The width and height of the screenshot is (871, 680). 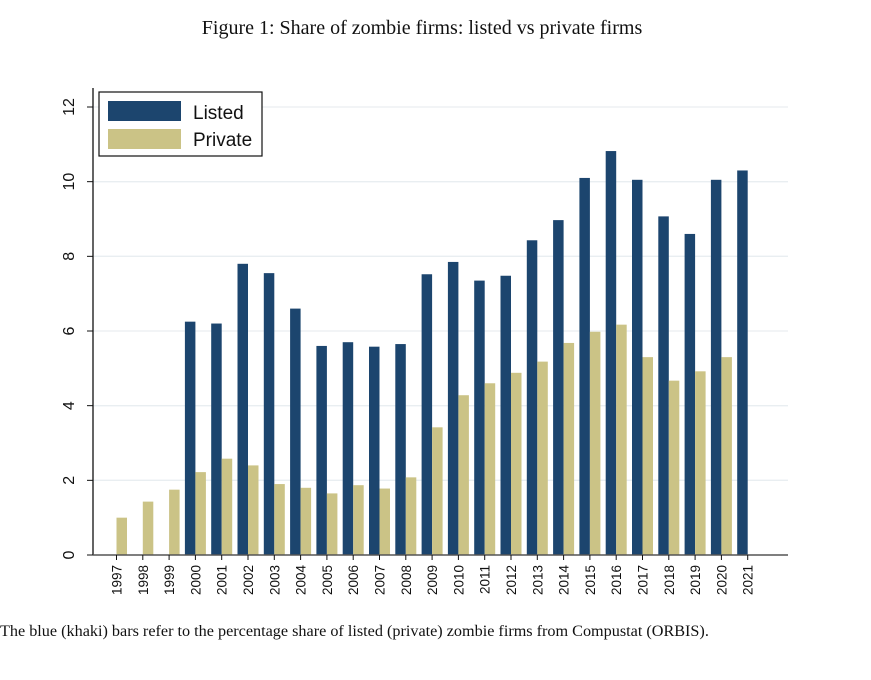 I want to click on legend: Listed Private, so click(x=180, y=124).